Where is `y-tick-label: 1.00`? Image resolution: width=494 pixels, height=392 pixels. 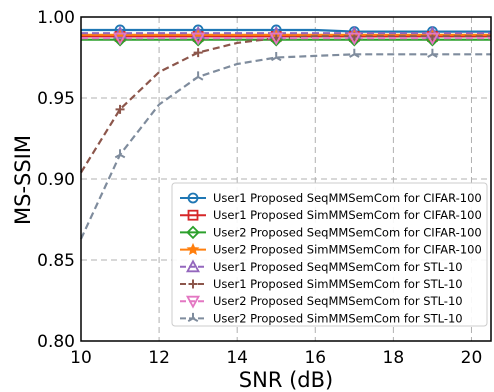 y-tick-label: 1.00 is located at coordinates (56, 18).